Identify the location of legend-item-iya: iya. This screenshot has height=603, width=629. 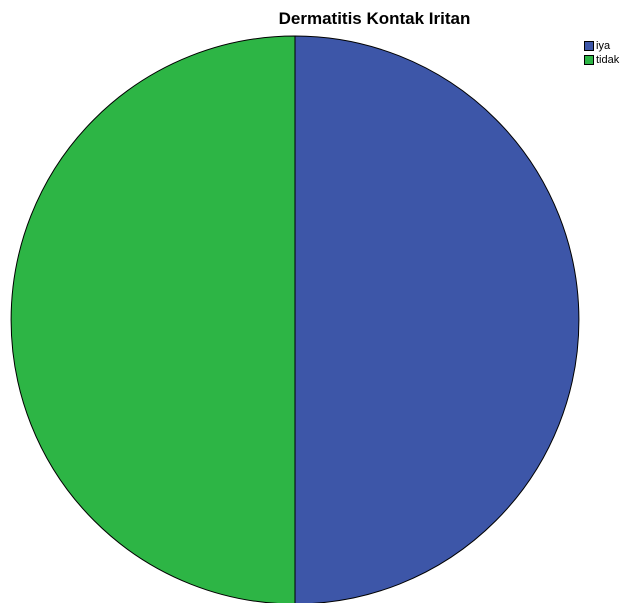
(601, 46).